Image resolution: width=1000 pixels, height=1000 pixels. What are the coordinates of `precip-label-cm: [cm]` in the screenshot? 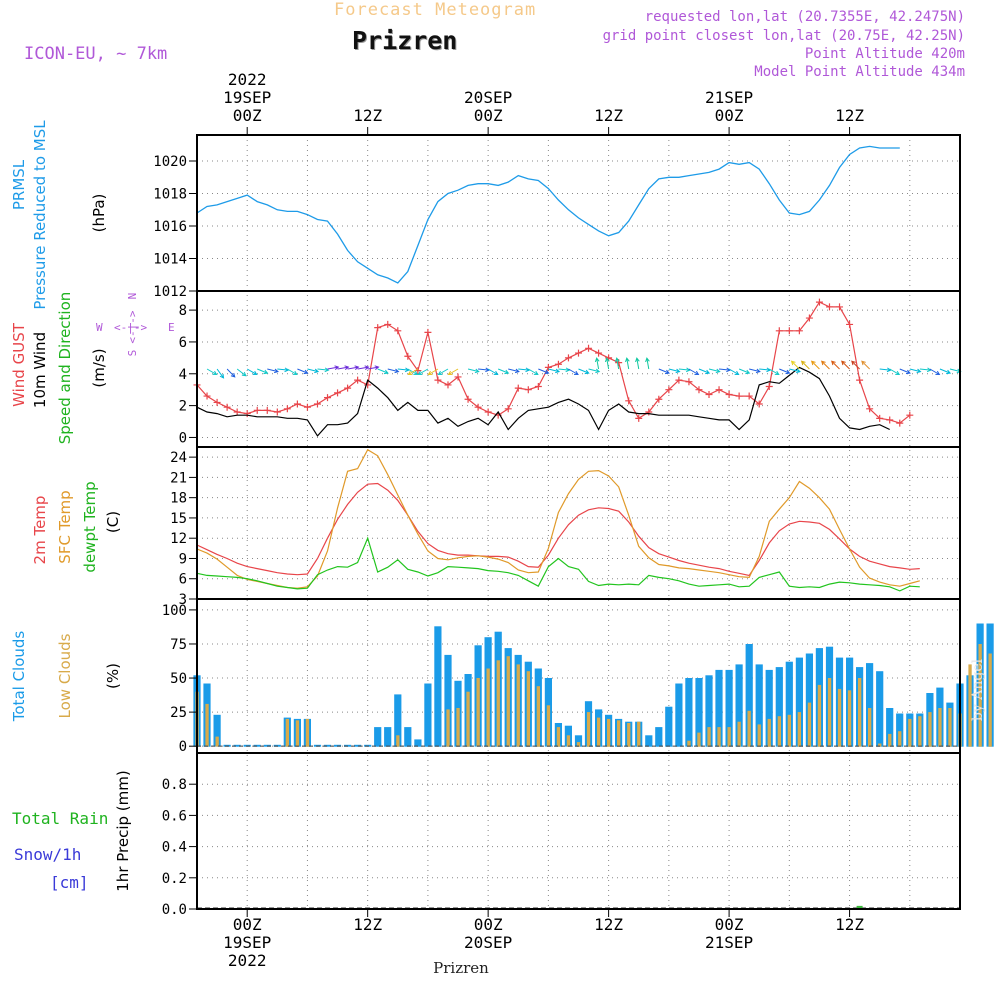 It's located at (69, 882).